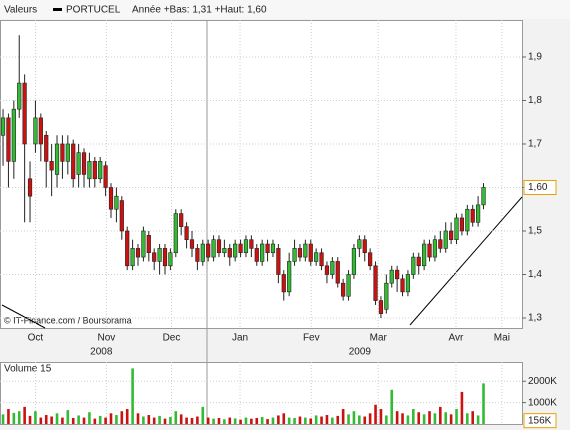 Image resolution: width=570 pixels, height=430 pixels. I want to click on range: Année +Bas: 1,31 +Haut: 1,60, so click(199, 10).